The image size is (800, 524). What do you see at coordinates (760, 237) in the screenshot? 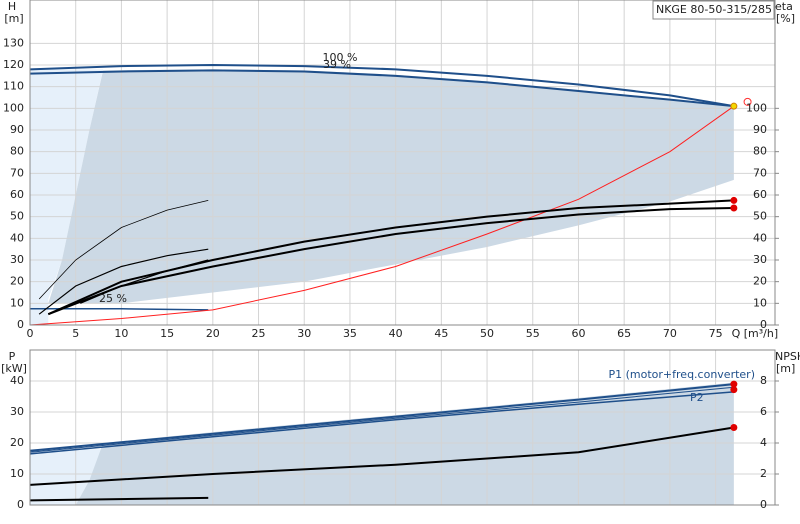
I see `y2-tick-label: 40` at bounding box center [760, 237].